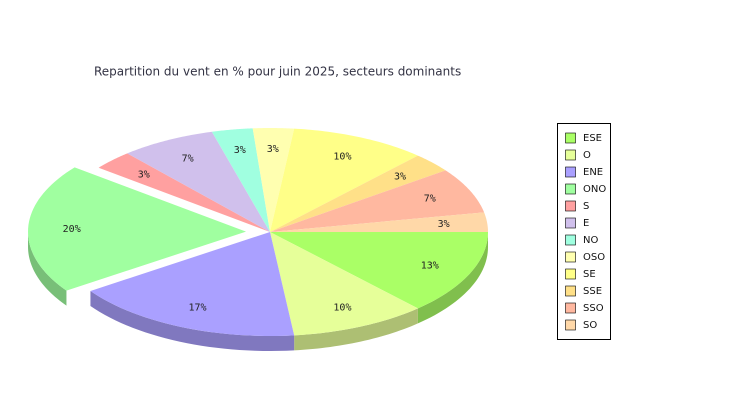 This screenshot has height=400, width=750. I want to click on legend-label: SO, so click(590, 325).